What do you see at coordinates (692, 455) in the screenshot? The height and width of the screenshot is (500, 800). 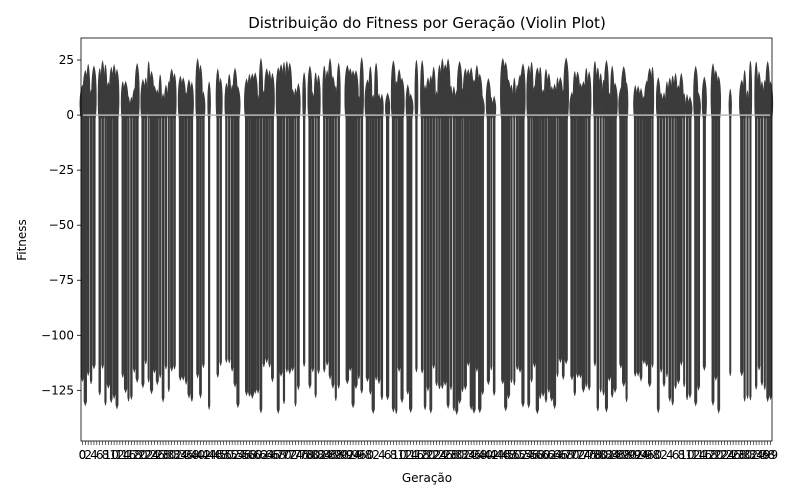 I see `x-tick-label: 12` at bounding box center [692, 455].